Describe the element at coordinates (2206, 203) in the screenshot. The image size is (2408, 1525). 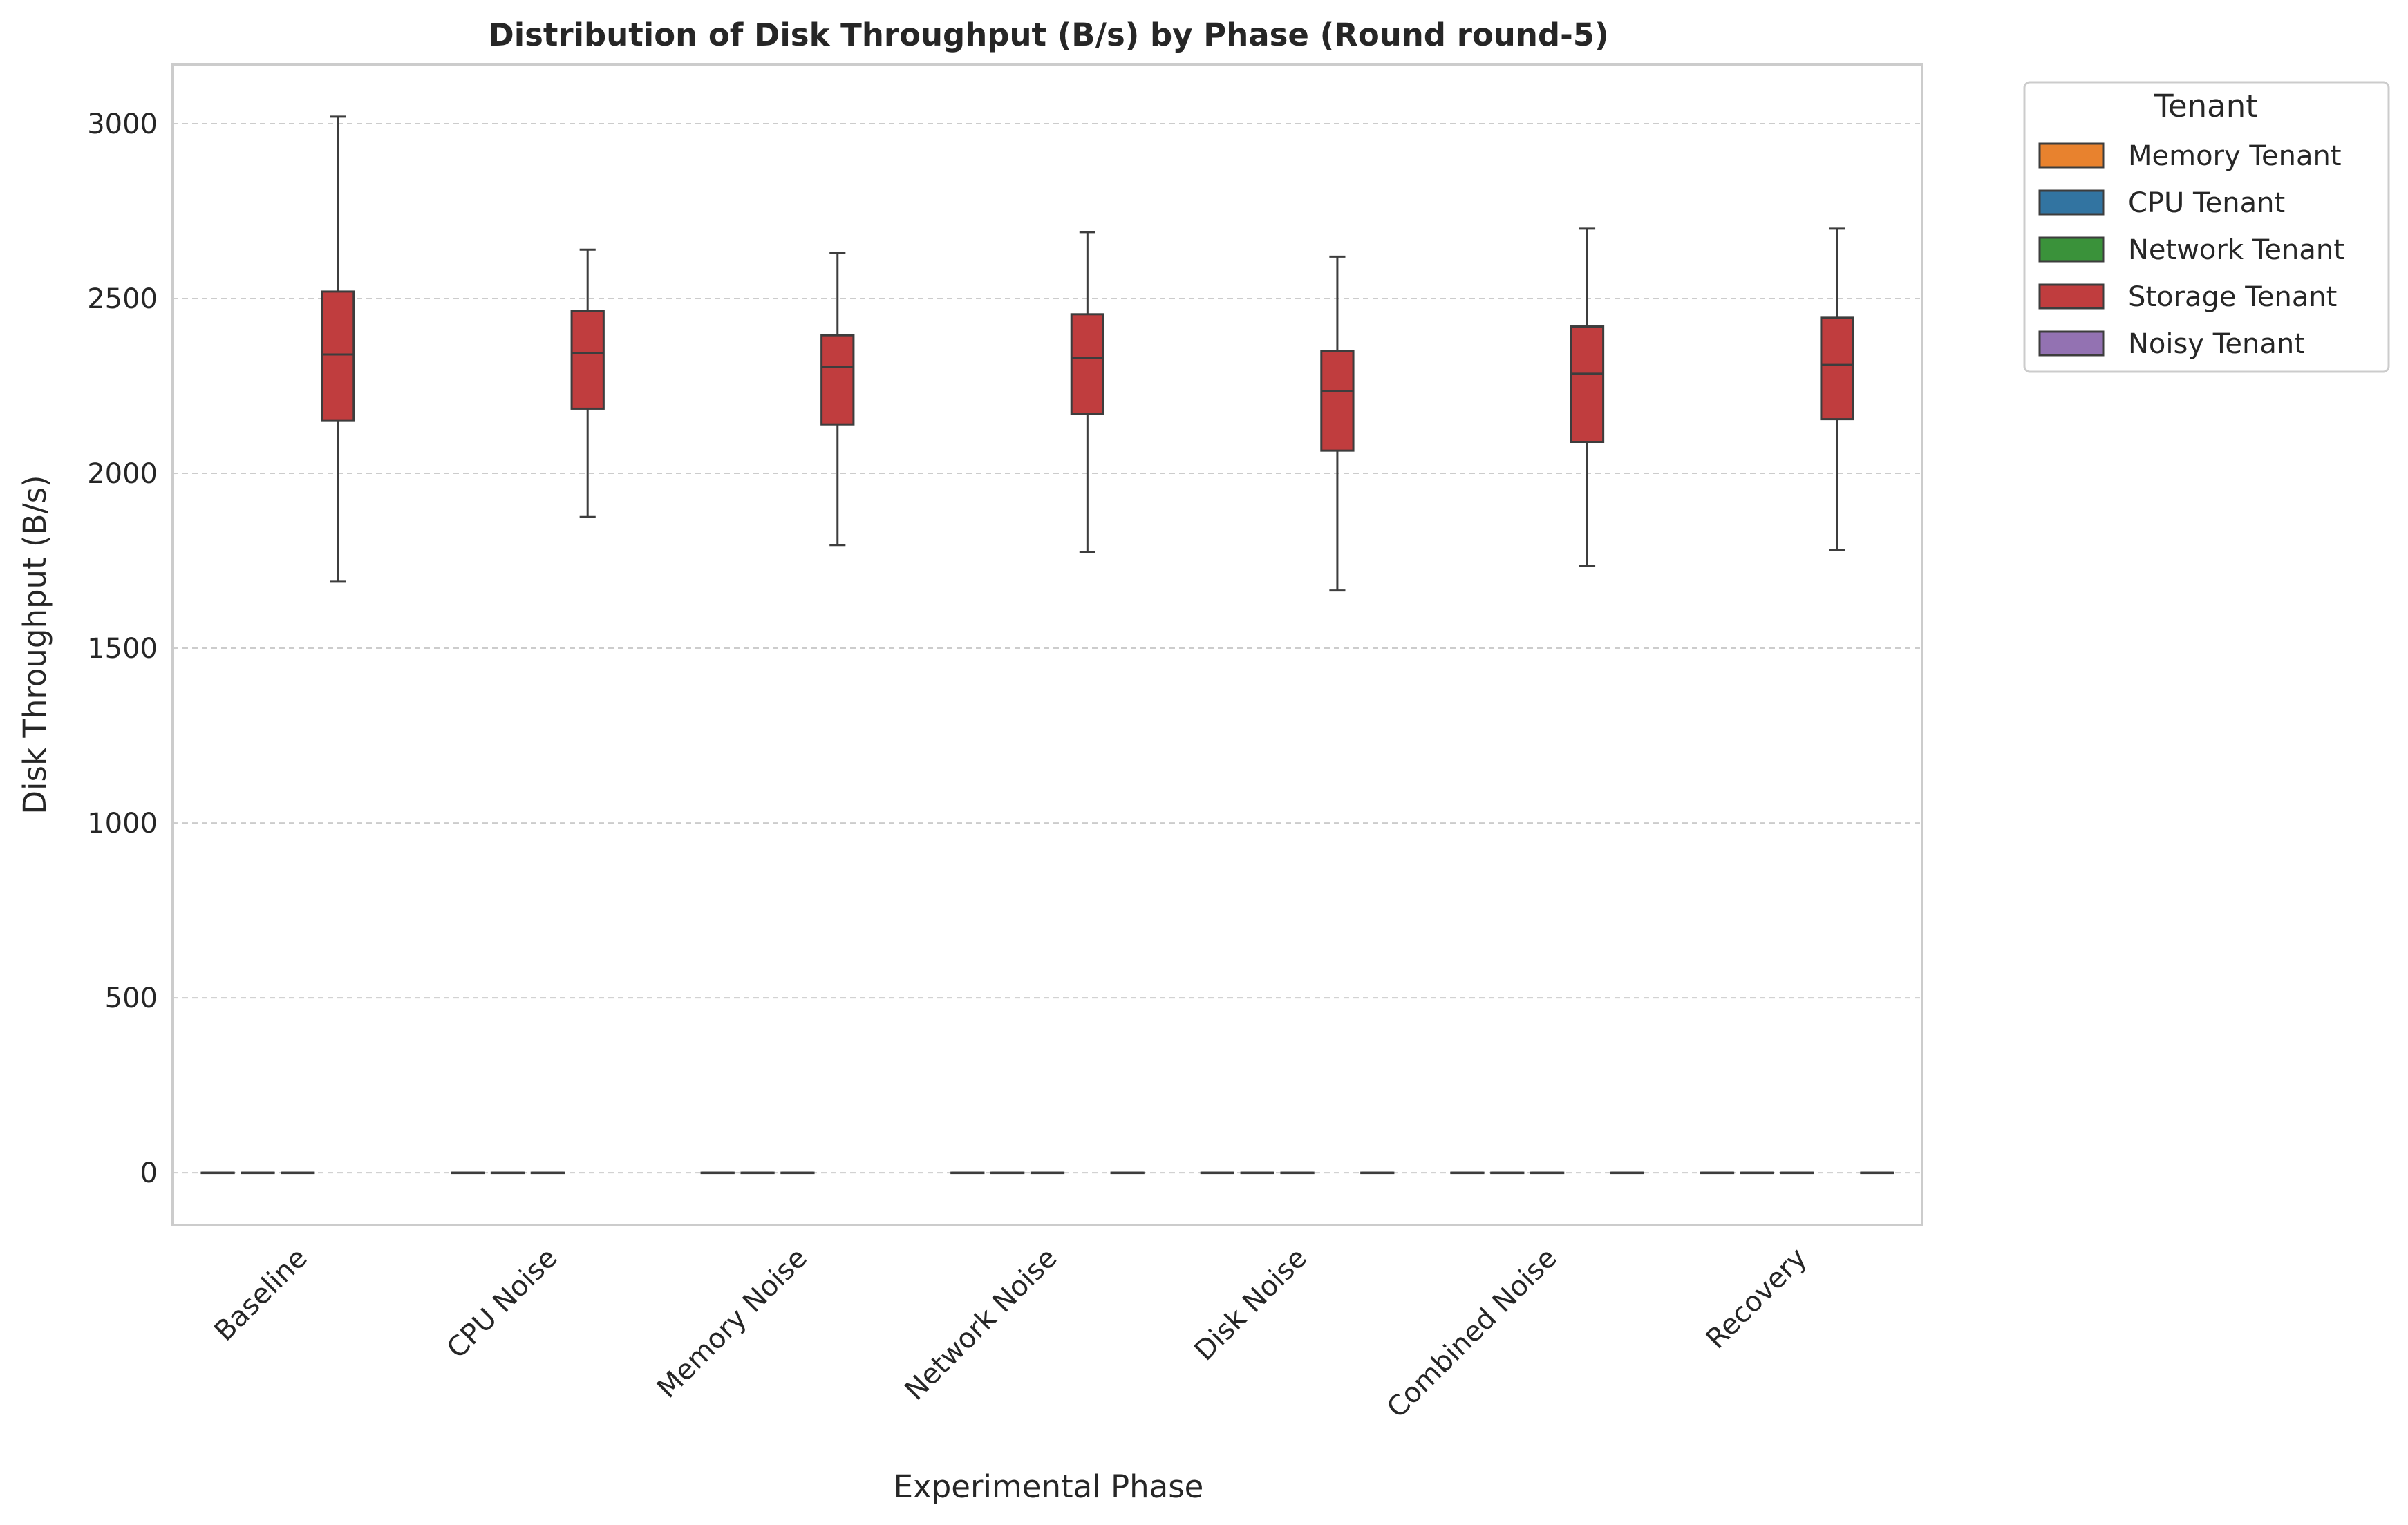
I see `legend-label: CPU Tenant` at that location.